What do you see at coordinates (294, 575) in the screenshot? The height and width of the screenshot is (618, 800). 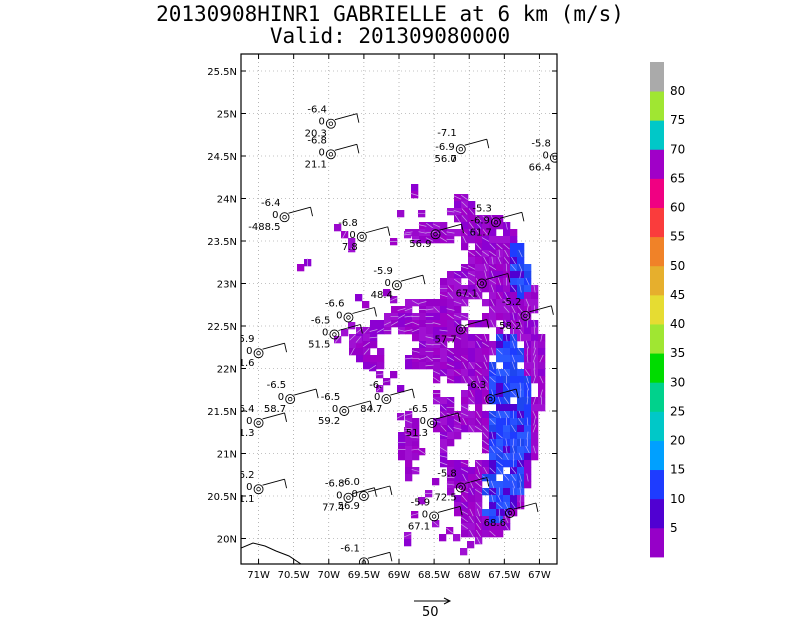 I see `x-tick-label: 70.5W` at bounding box center [294, 575].